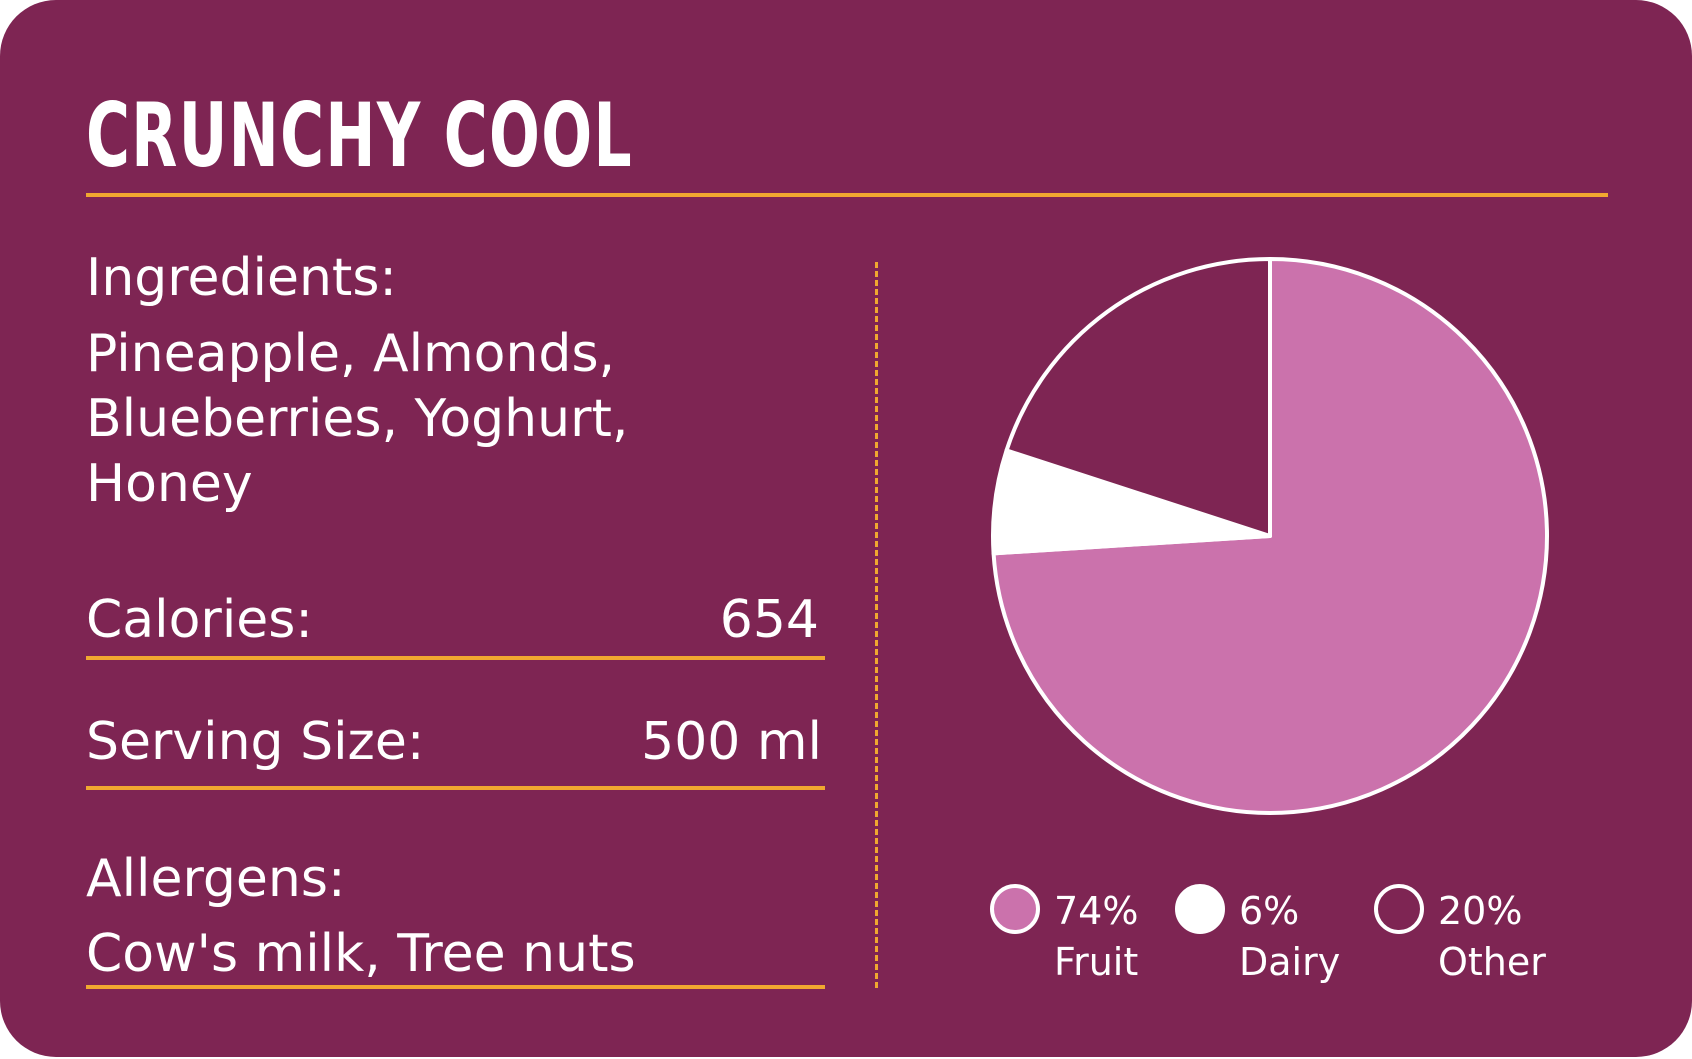 Image resolution: width=1692 pixels, height=1059 pixels. I want to click on legend-label-fruit: Fruit, so click(1096, 962).